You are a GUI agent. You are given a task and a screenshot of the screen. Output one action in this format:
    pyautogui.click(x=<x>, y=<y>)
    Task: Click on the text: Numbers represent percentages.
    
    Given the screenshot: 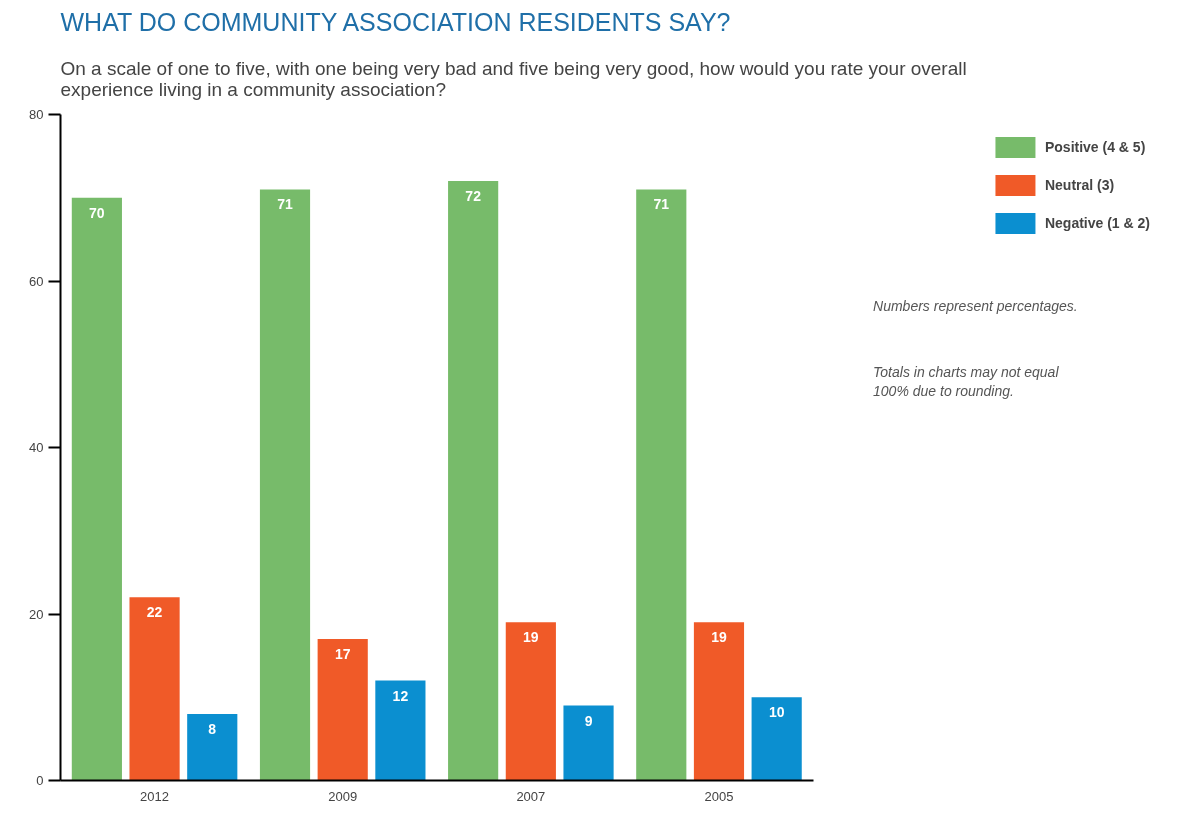 What is the action you would take?
    pyautogui.click(x=975, y=305)
    